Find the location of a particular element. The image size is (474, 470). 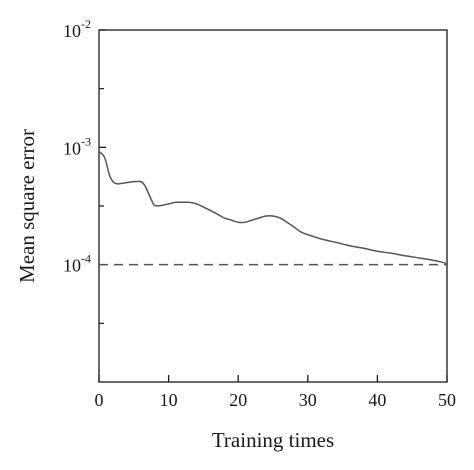

y-tick-label: 10⁻⁴ is located at coordinates (77, 264).